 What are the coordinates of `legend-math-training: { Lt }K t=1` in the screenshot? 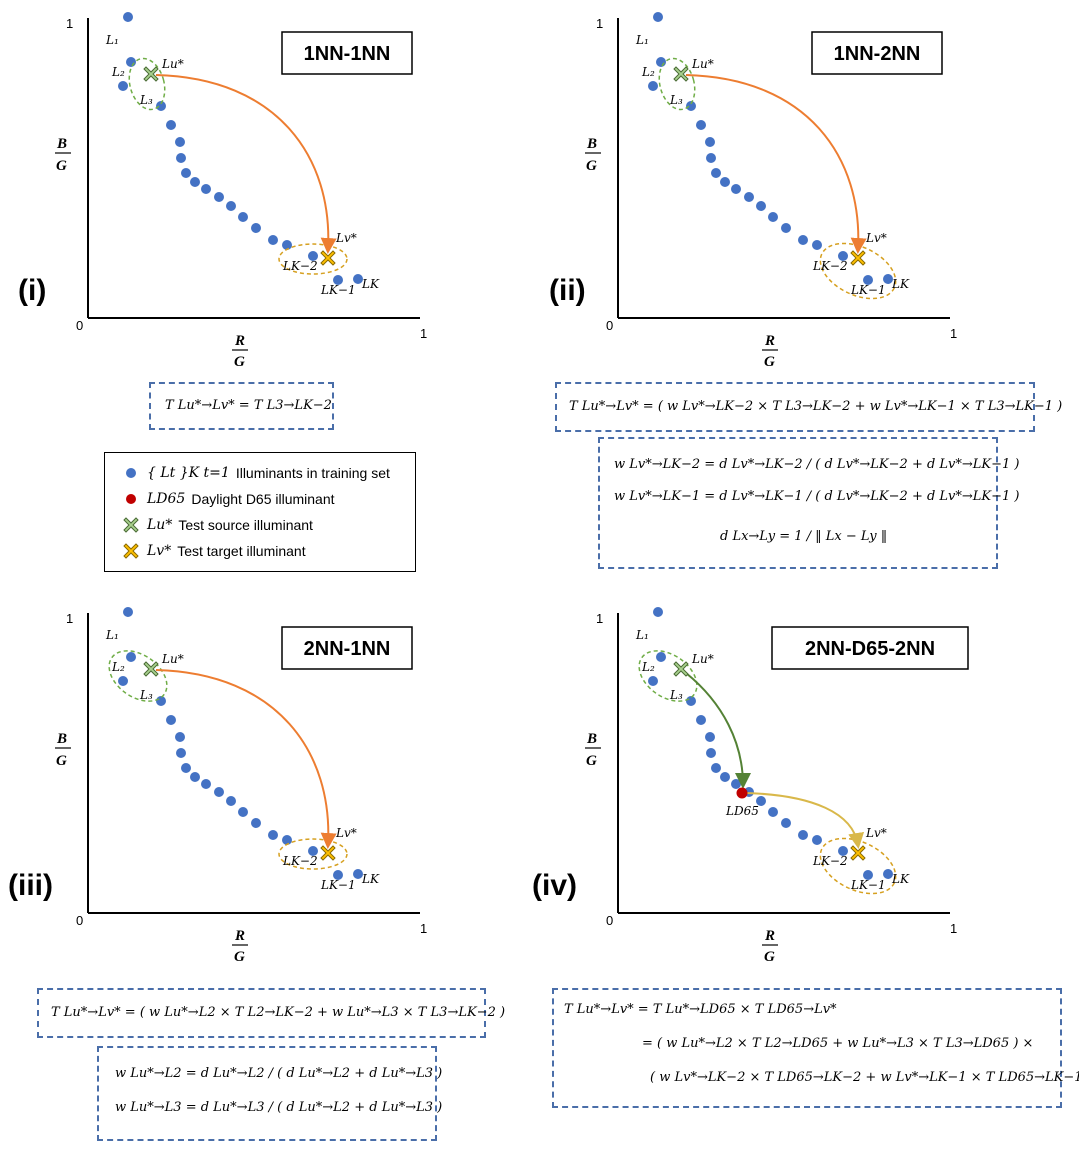 It's located at (188, 473).